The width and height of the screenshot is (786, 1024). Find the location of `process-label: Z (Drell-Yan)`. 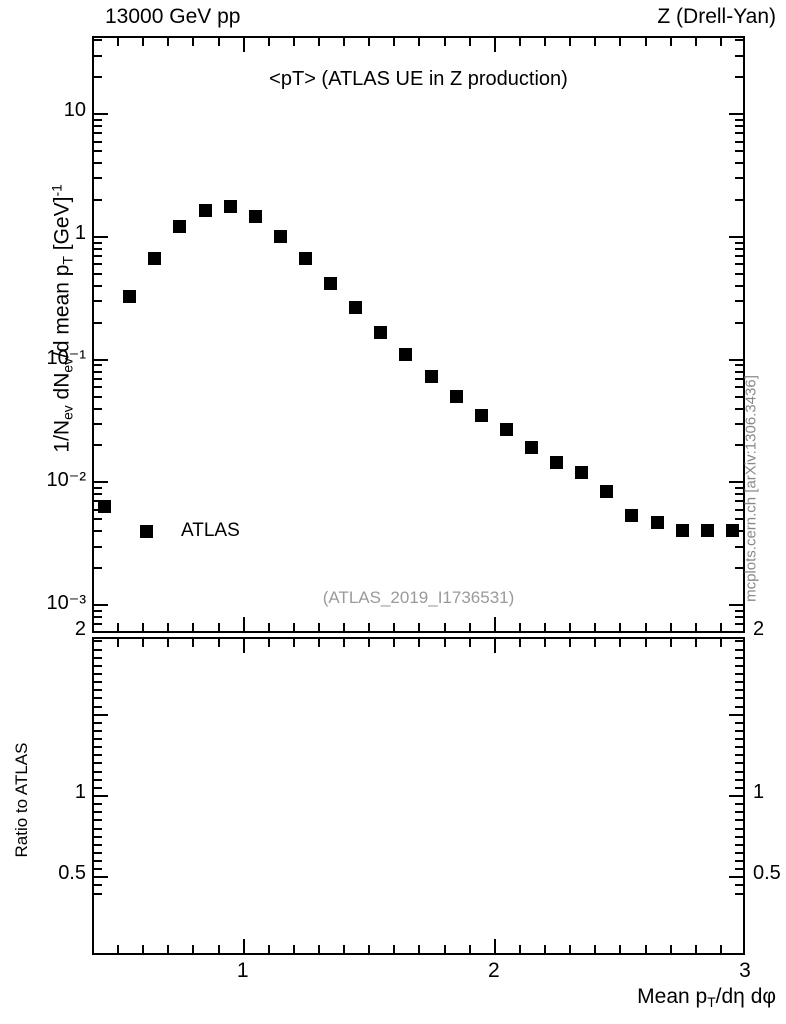

process-label: Z (Drell-Yan) is located at coordinates (716, 16).